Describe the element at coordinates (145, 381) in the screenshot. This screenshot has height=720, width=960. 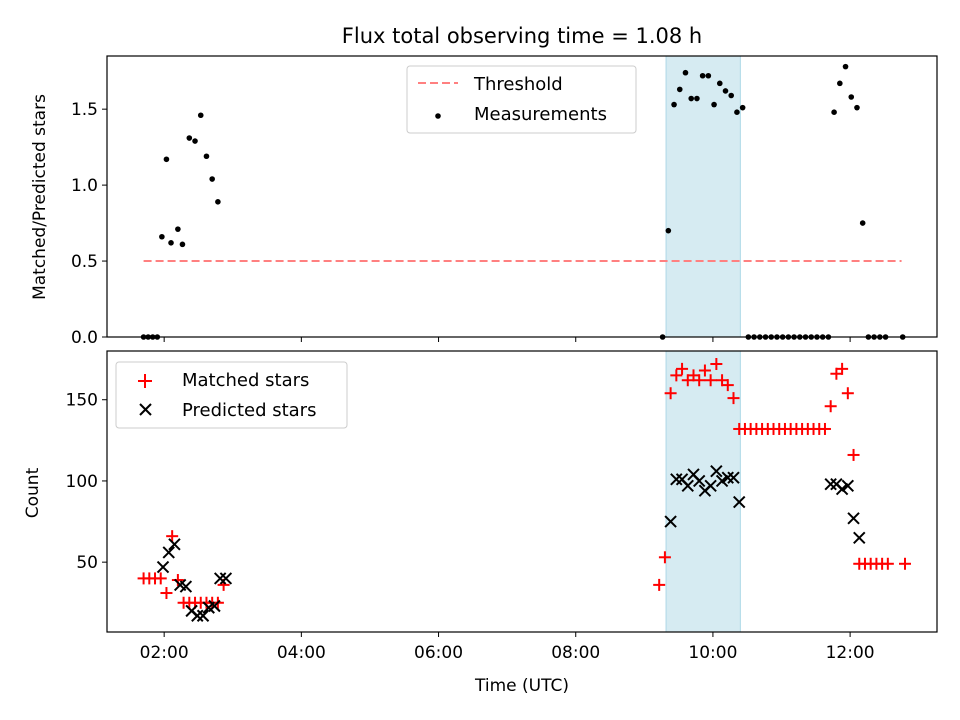
I see `legend-matched-swatch` at that location.